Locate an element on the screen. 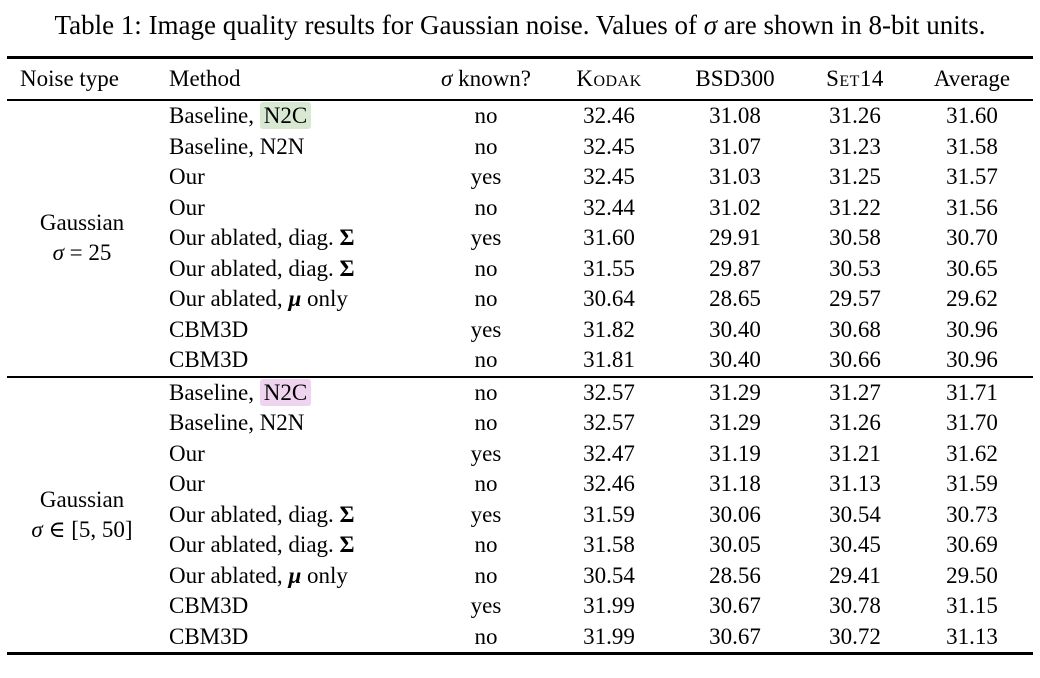 The width and height of the screenshot is (1040, 678). cell-bsd300: 29.87 is located at coordinates (735, 268).